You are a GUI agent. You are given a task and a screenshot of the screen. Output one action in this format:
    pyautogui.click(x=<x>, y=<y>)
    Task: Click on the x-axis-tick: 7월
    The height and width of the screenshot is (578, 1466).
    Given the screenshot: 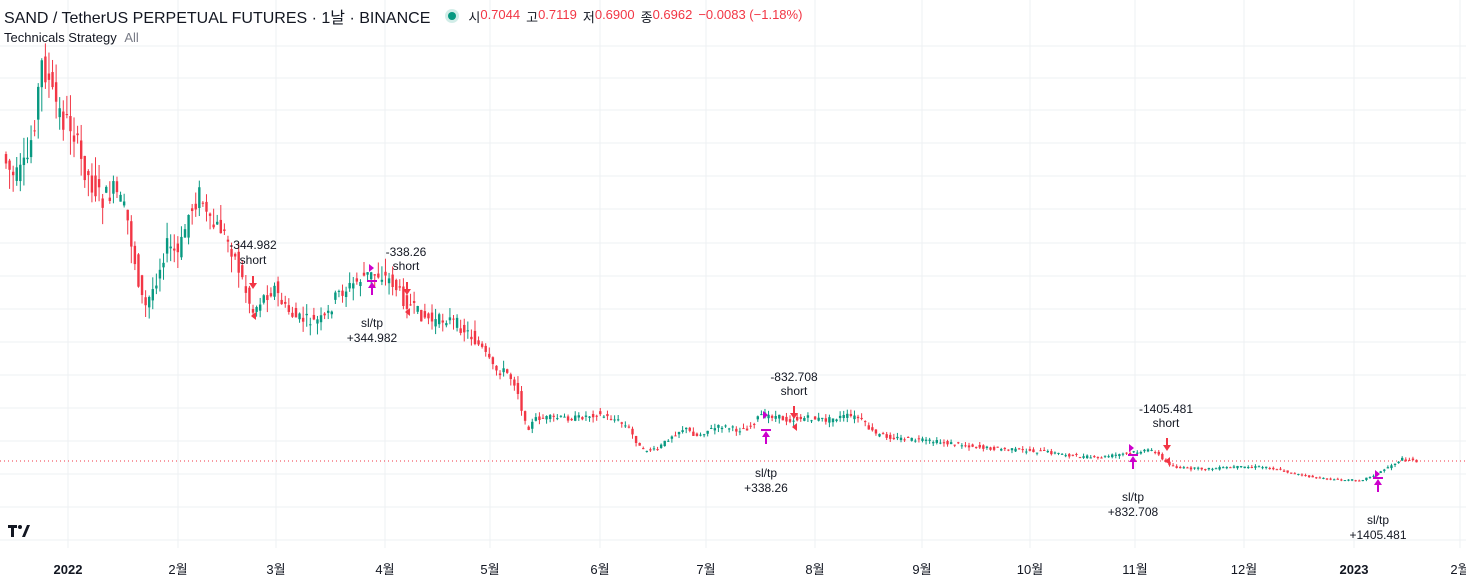 What is the action you would take?
    pyautogui.click(x=705, y=569)
    